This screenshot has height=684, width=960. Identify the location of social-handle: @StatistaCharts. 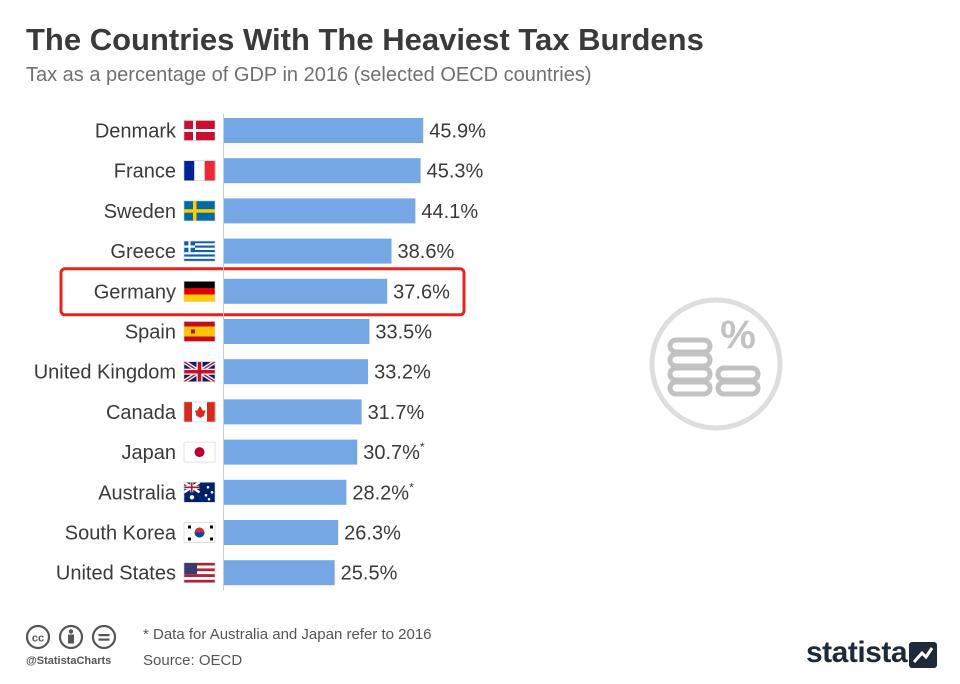
(69, 661).